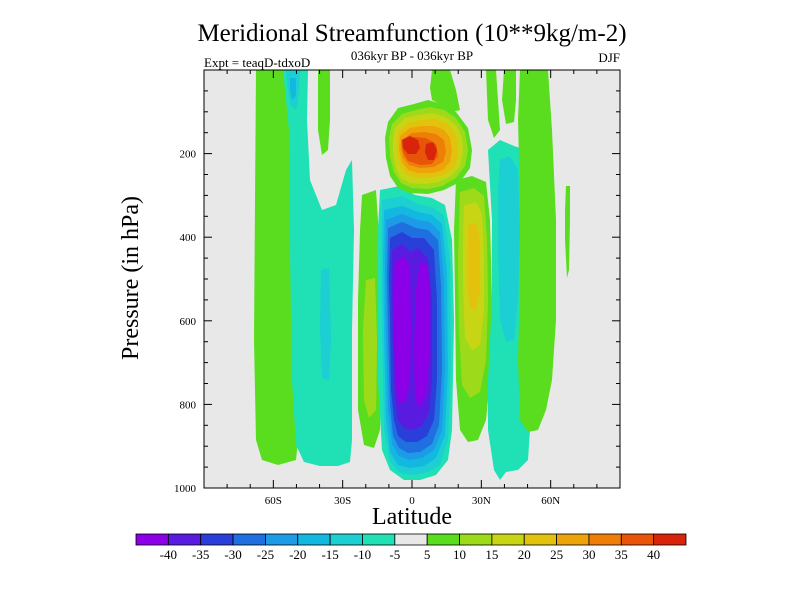  What do you see at coordinates (481, 501) in the screenshot?
I see `x-tick-label: 30N` at bounding box center [481, 501].